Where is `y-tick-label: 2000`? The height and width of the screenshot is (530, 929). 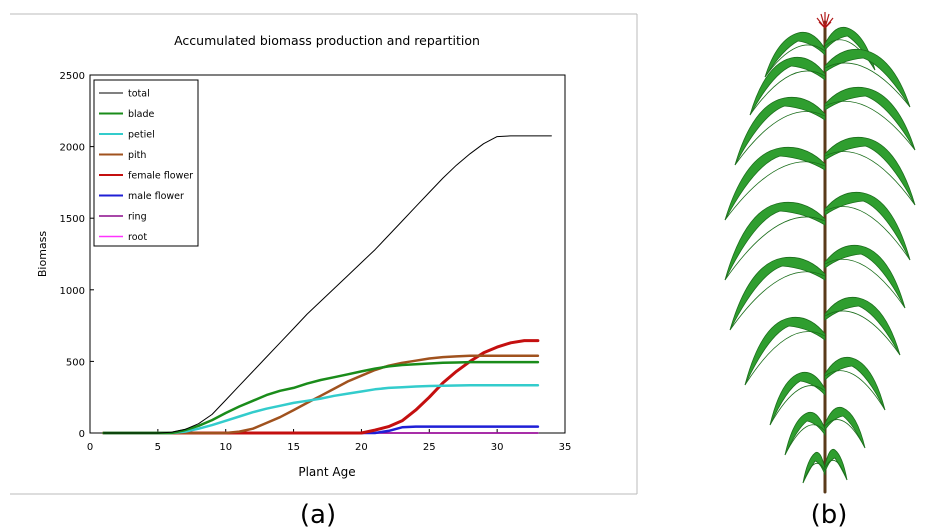
y-tick-label: 2000 is located at coordinates (72, 148).